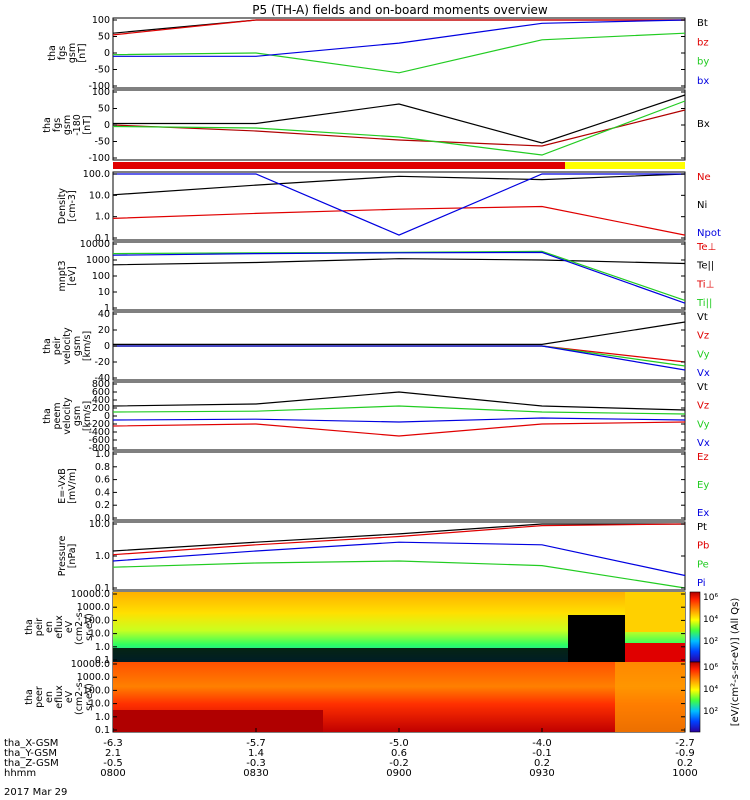 This screenshot has height=800, width=750. Describe the element at coordinates (102, 467) in the screenshot. I see `y-tick-label-efield: 0.8` at that location.